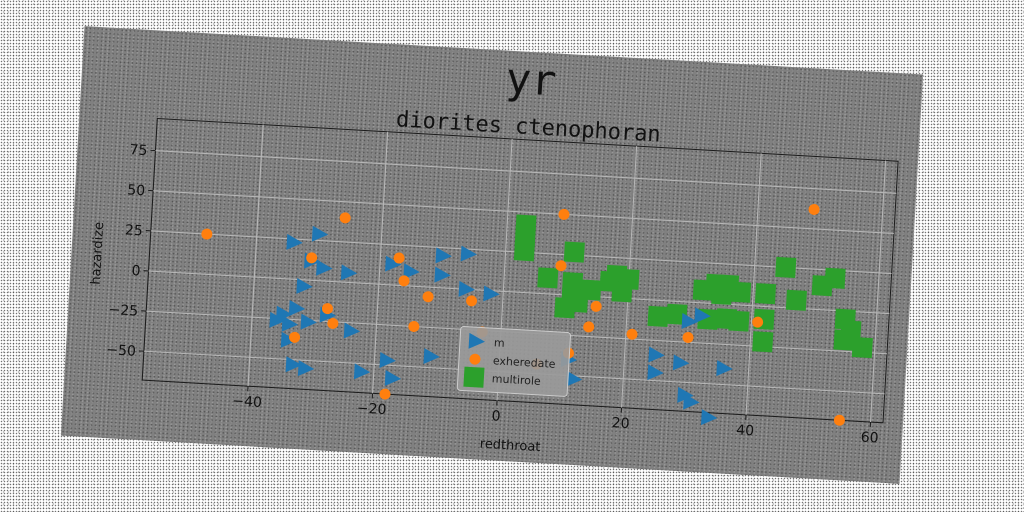 The height and width of the screenshot is (512, 1024). I want to click on y-tick-label: −50, so click(121, 351).